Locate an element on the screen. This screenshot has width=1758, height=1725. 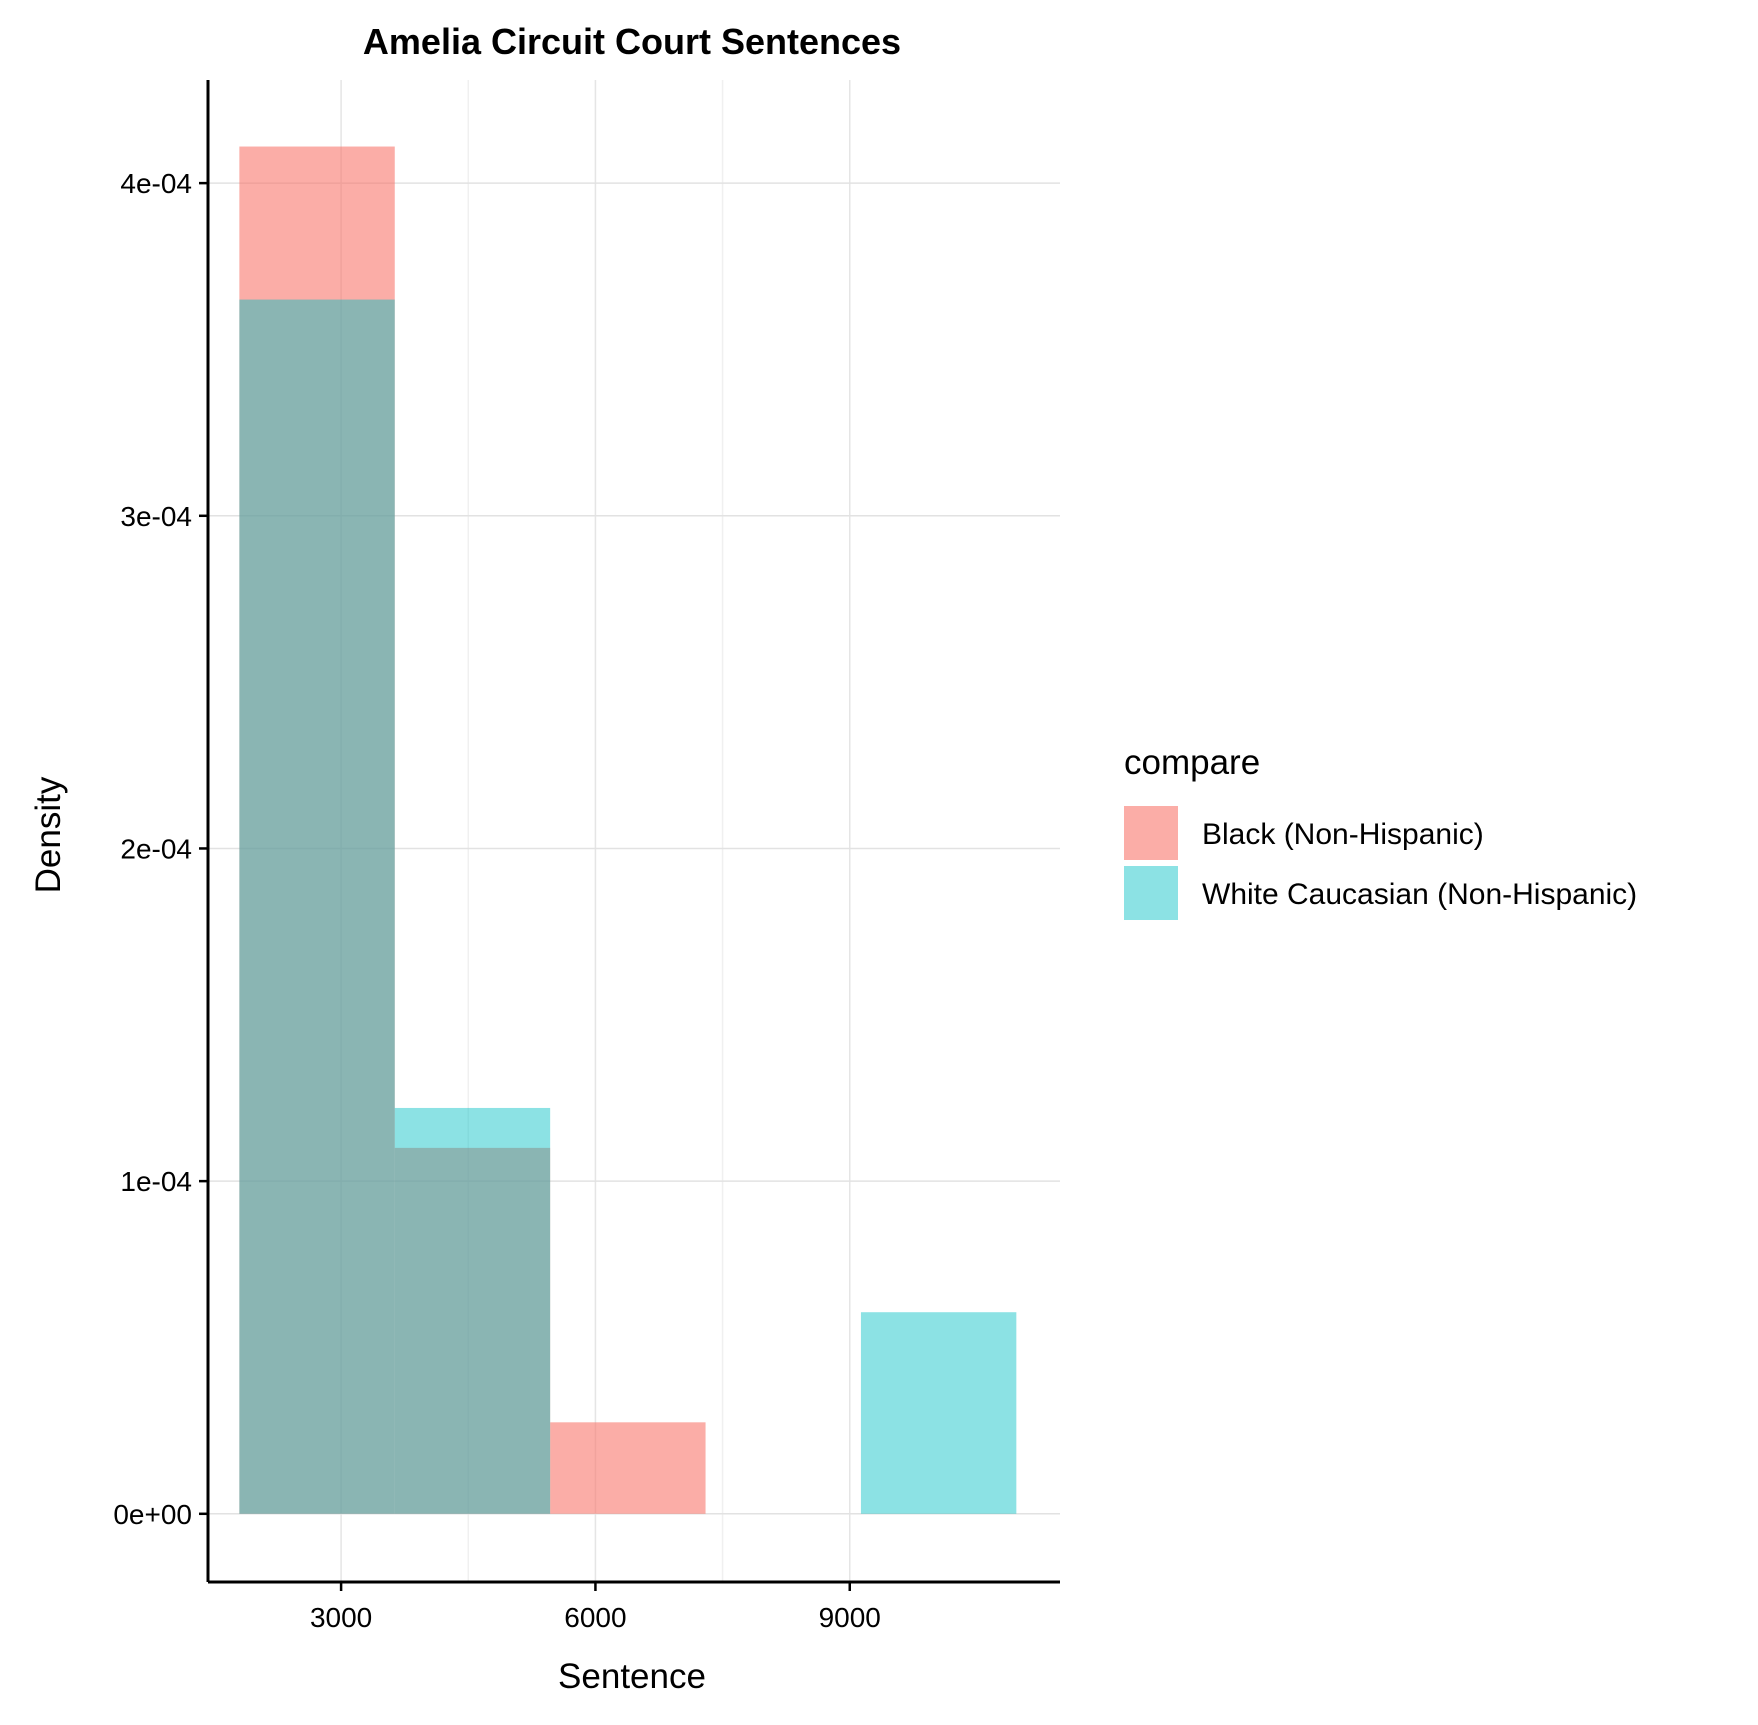
x-axis-title: Sentence is located at coordinates (632, 1676).